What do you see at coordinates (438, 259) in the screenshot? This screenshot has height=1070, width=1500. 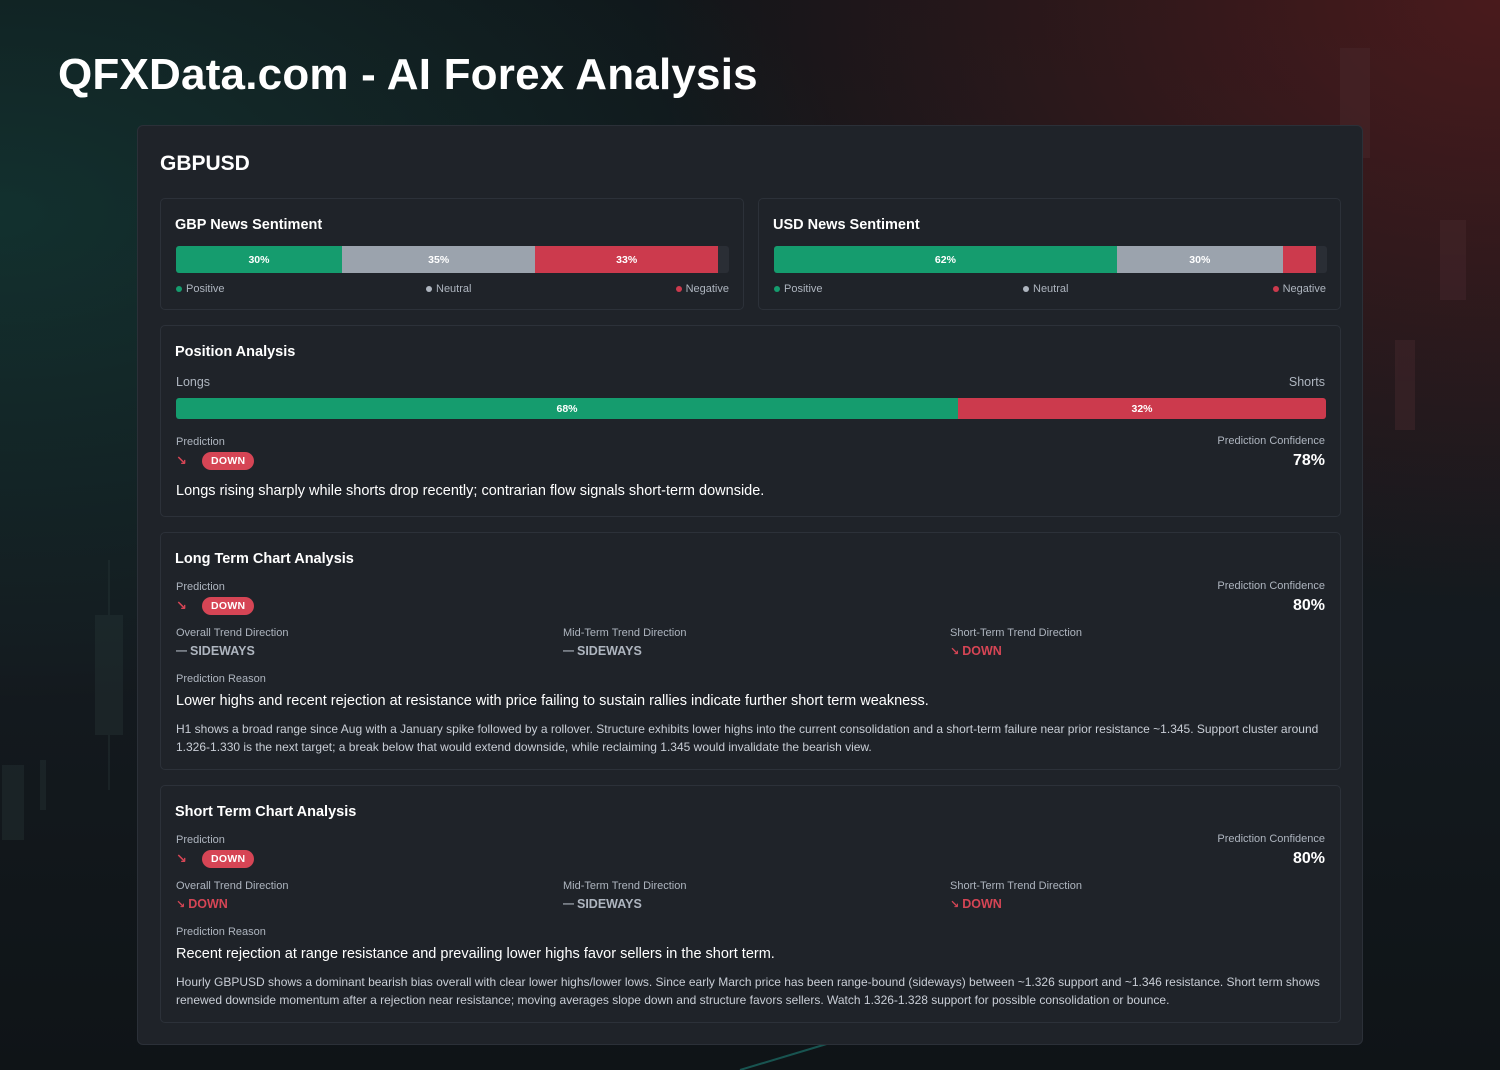 I see `gbp-neutral-segment: 35%` at bounding box center [438, 259].